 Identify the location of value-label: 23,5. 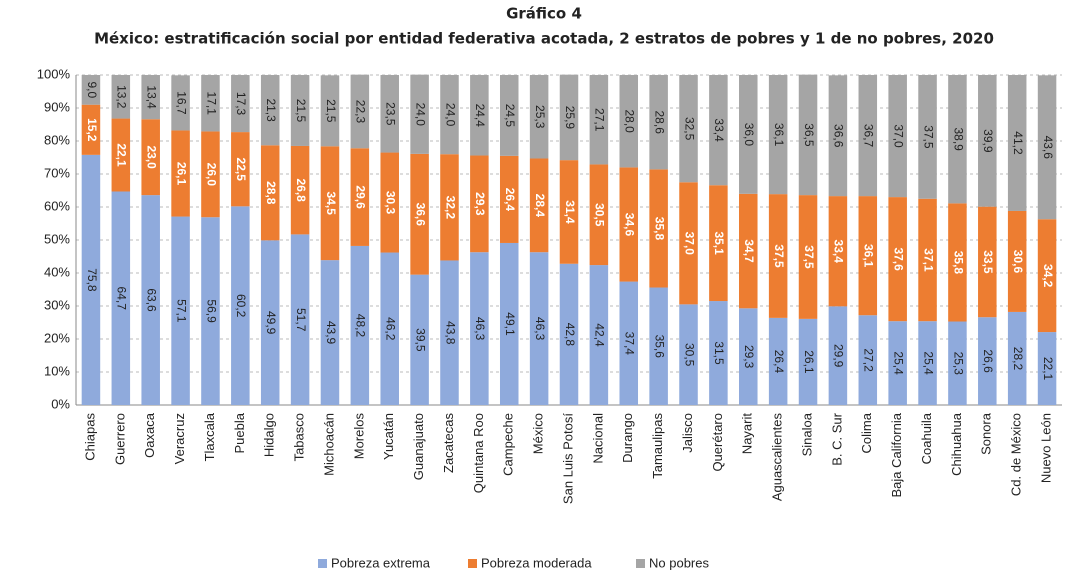
(391, 114).